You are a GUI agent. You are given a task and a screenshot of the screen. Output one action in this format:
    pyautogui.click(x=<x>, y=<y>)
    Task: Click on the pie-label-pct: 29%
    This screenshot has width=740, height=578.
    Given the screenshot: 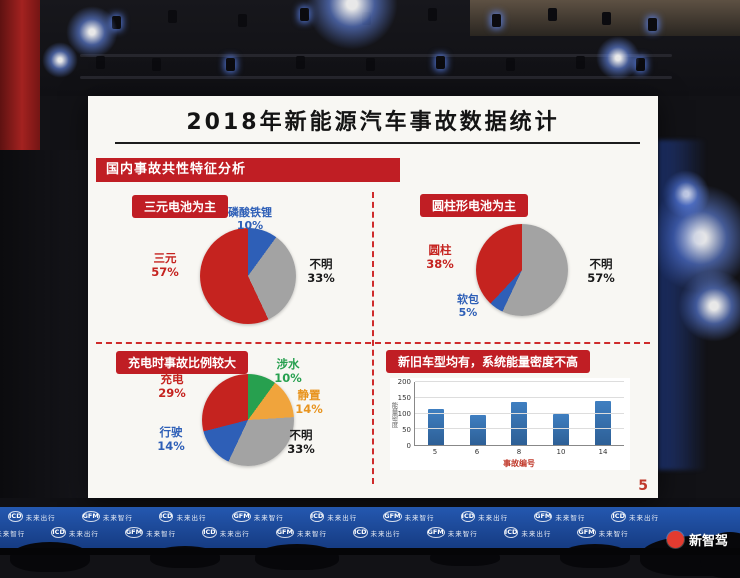 What is the action you would take?
    pyautogui.click(x=172, y=392)
    